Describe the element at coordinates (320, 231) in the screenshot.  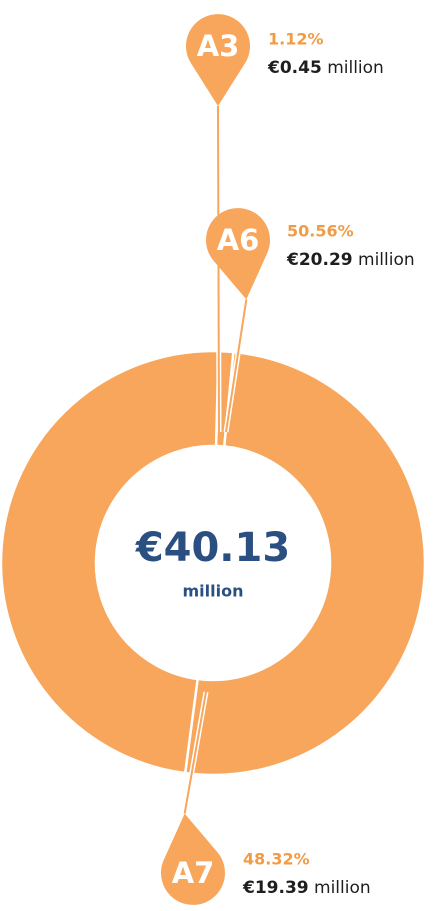
I see `percent-label: 50.56%` at that location.